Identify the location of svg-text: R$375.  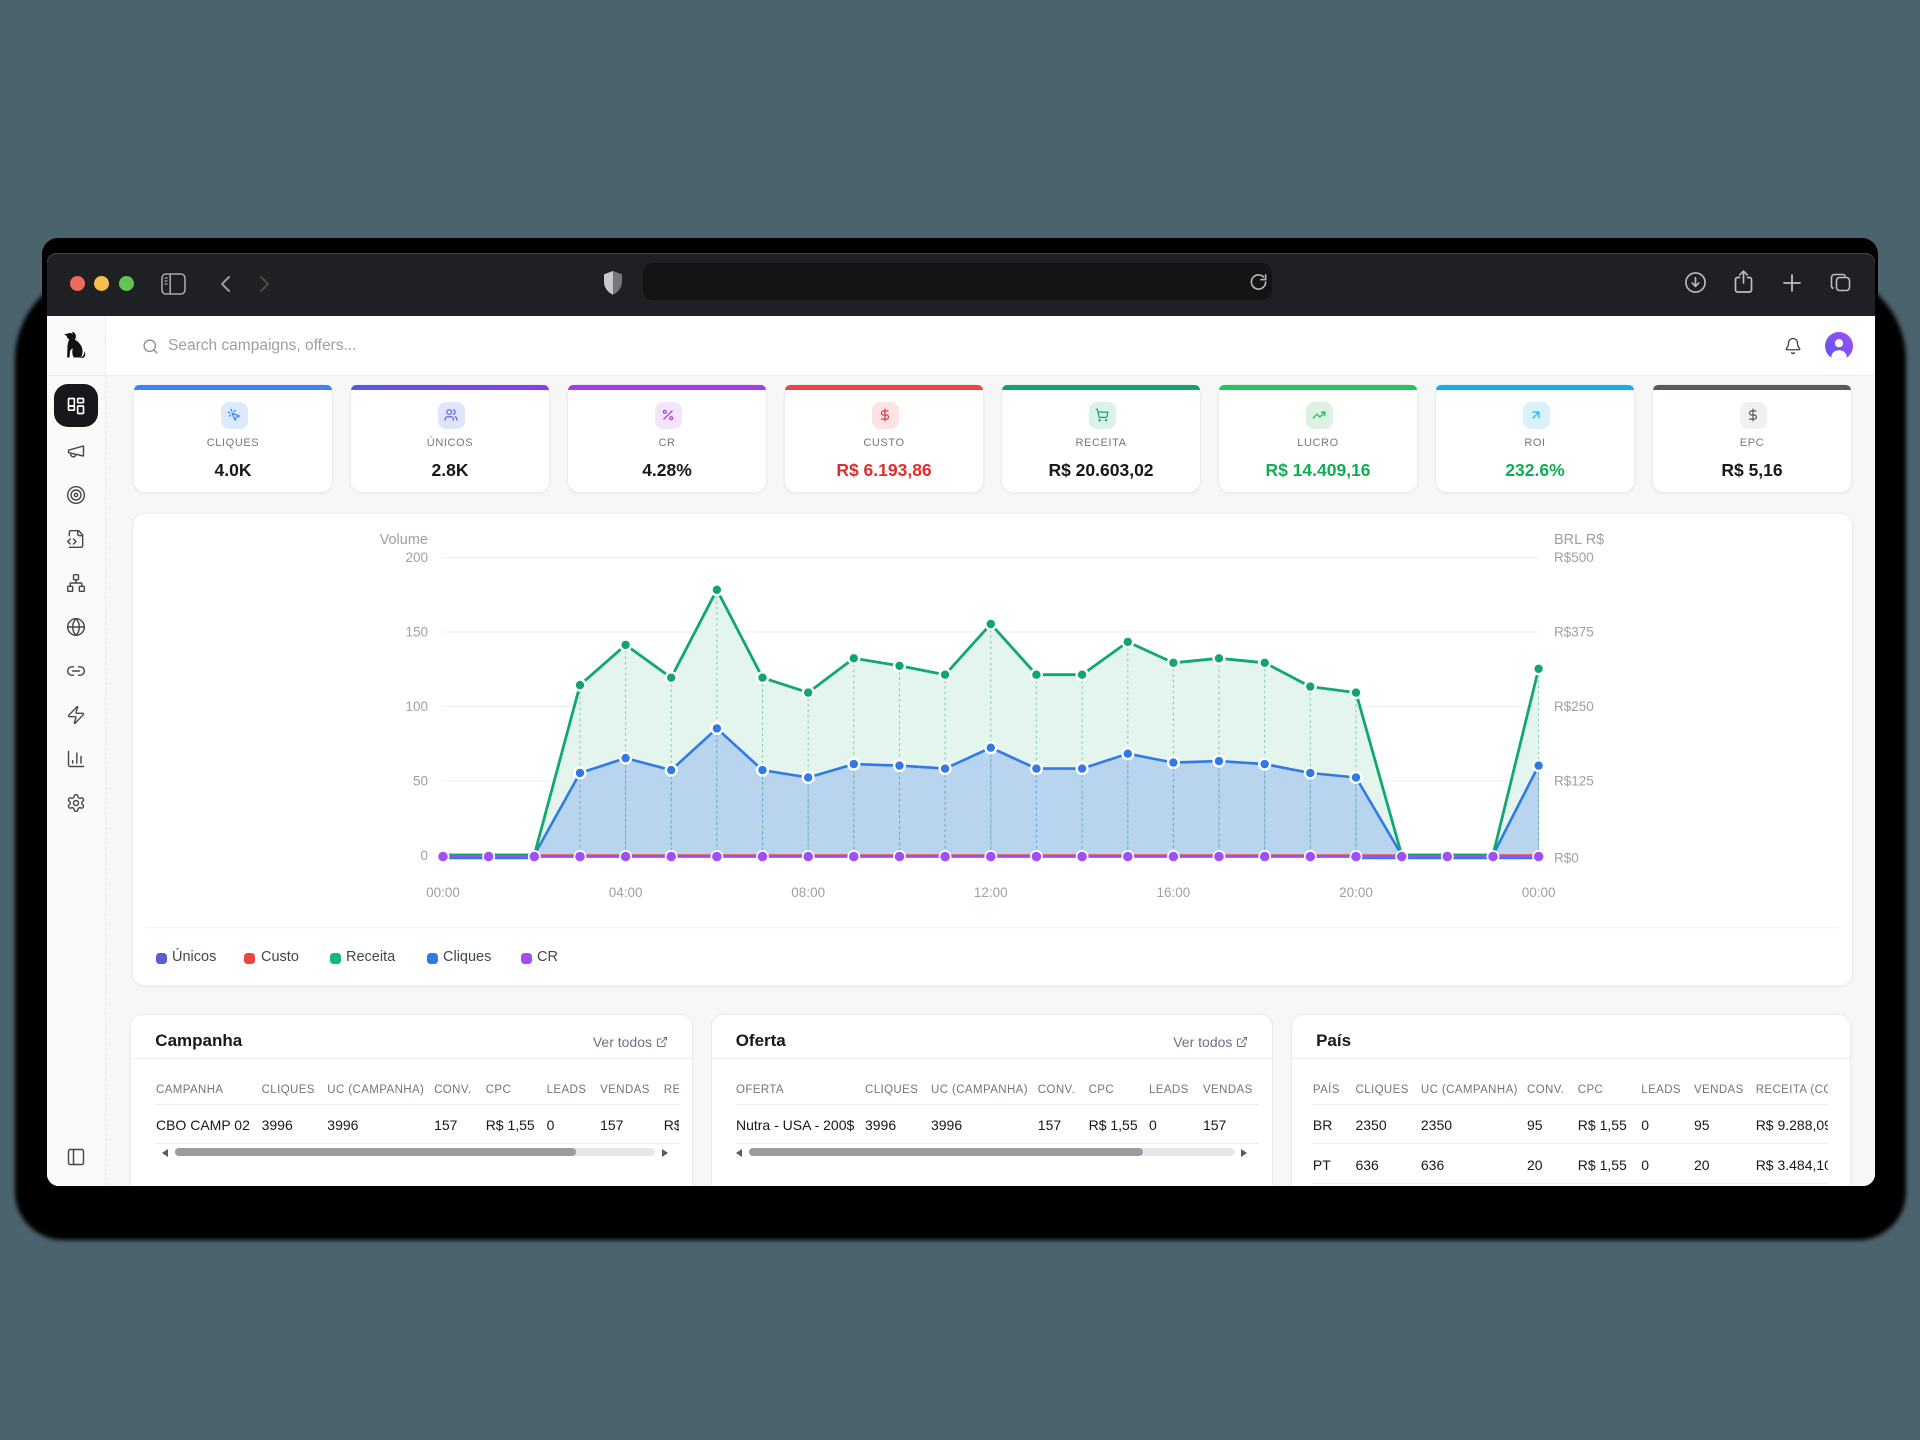
(1574, 632).